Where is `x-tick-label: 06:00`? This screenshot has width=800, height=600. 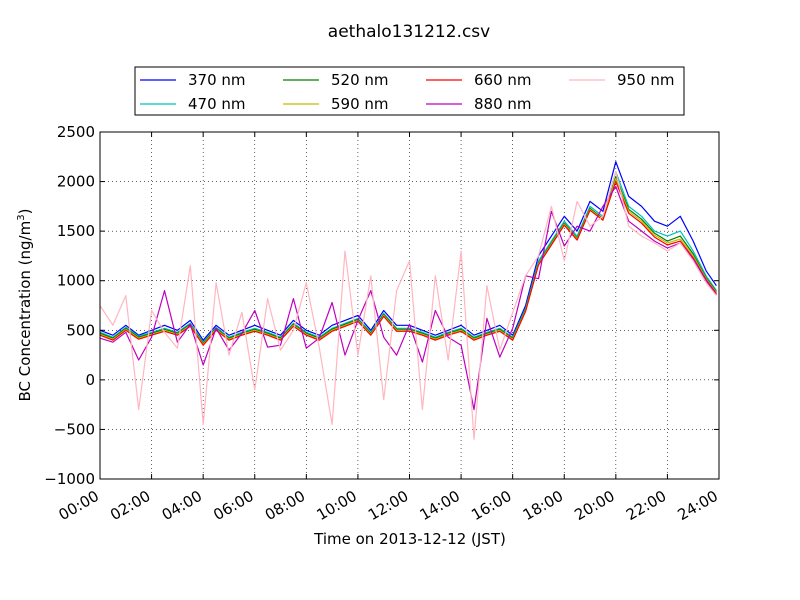 x-tick-label: 06:00 is located at coordinates (233, 505).